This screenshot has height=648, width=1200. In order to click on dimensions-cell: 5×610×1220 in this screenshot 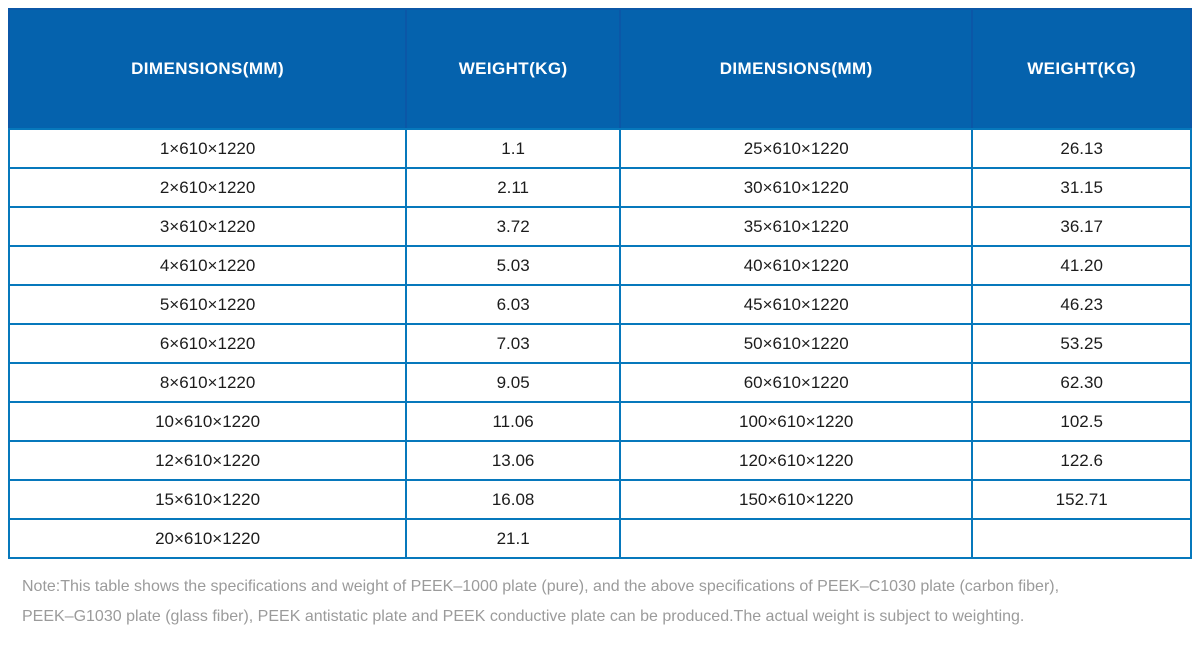, I will do `click(207, 304)`.